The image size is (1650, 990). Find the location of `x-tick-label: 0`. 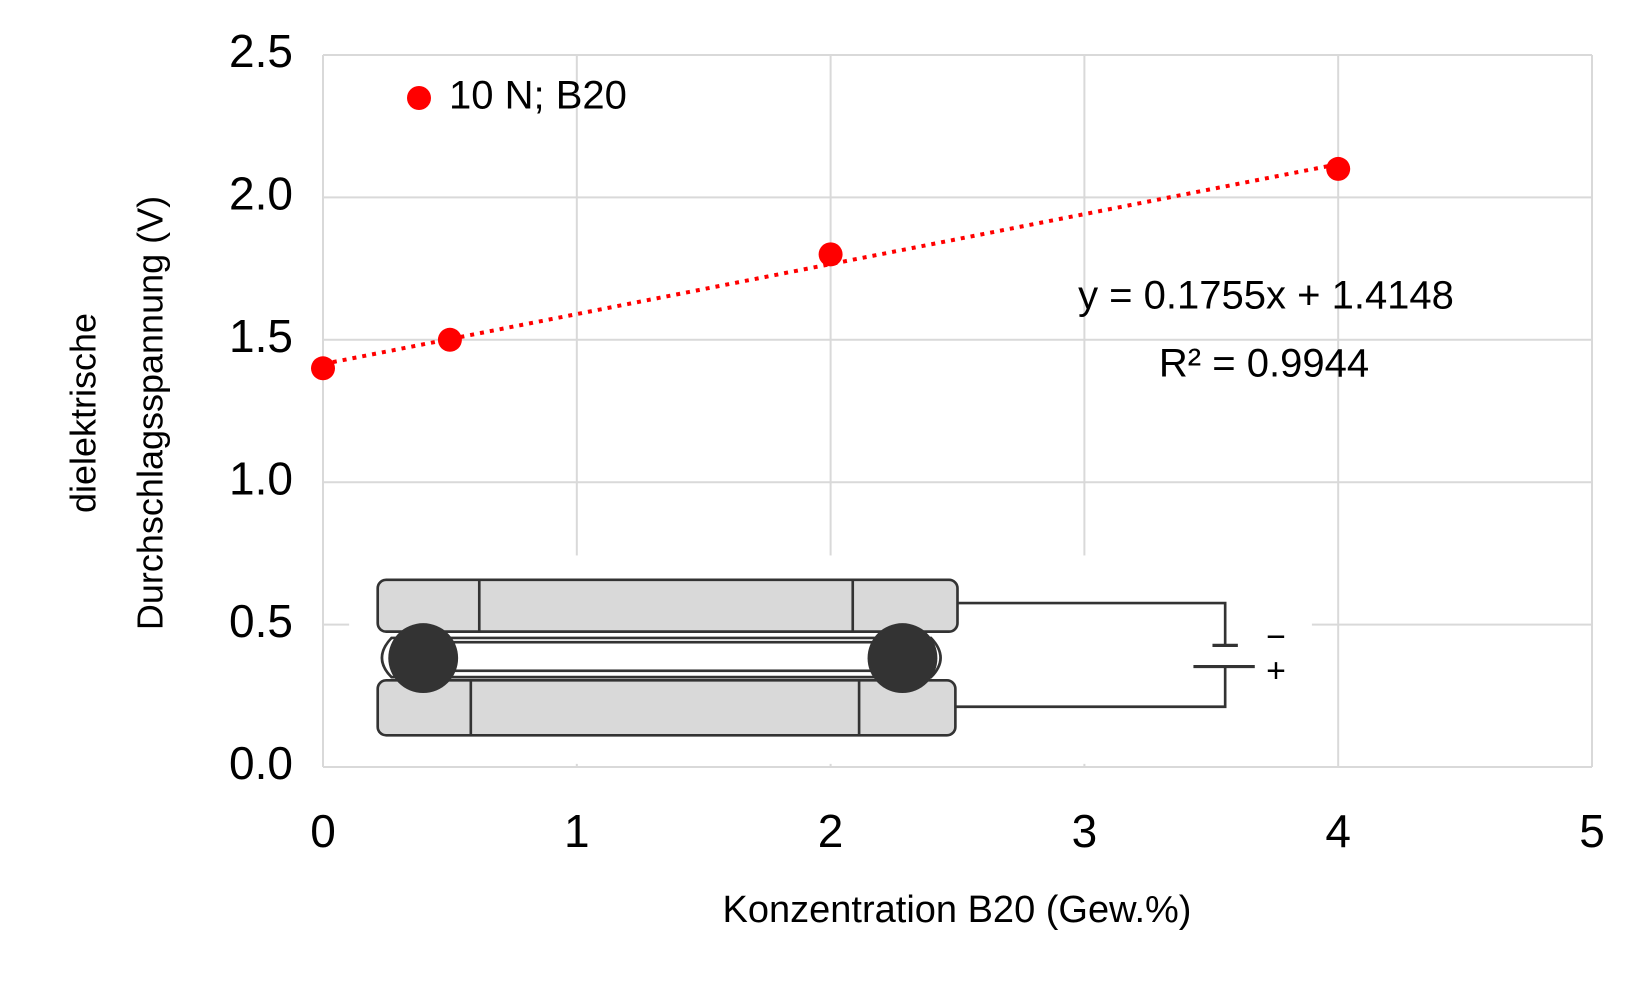

x-tick-label: 0 is located at coordinates (323, 831).